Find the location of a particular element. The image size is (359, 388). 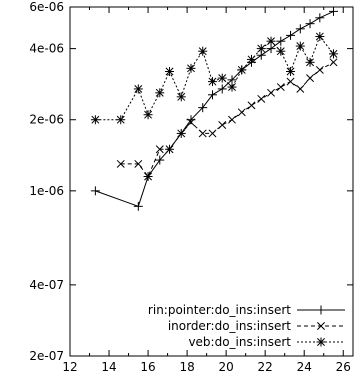

y-tick-label: 4e-07 is located at coordinates (46, 285).